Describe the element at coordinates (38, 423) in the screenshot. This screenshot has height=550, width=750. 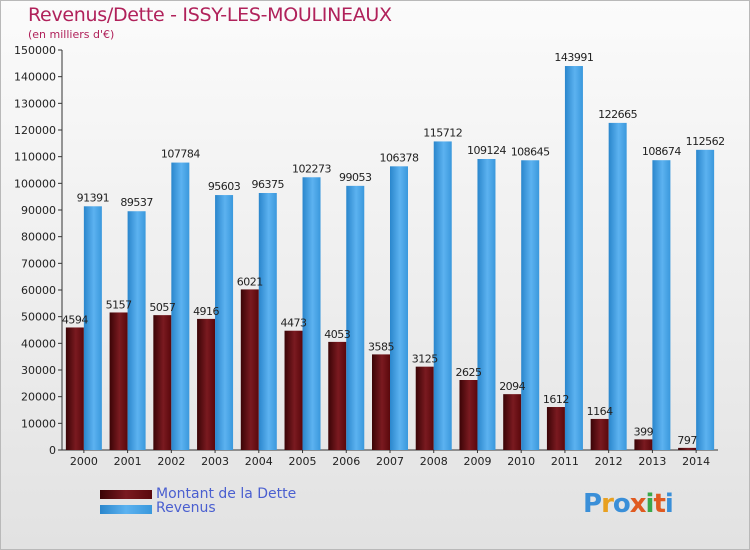
I see `y-tick-label: 10000` at that location.